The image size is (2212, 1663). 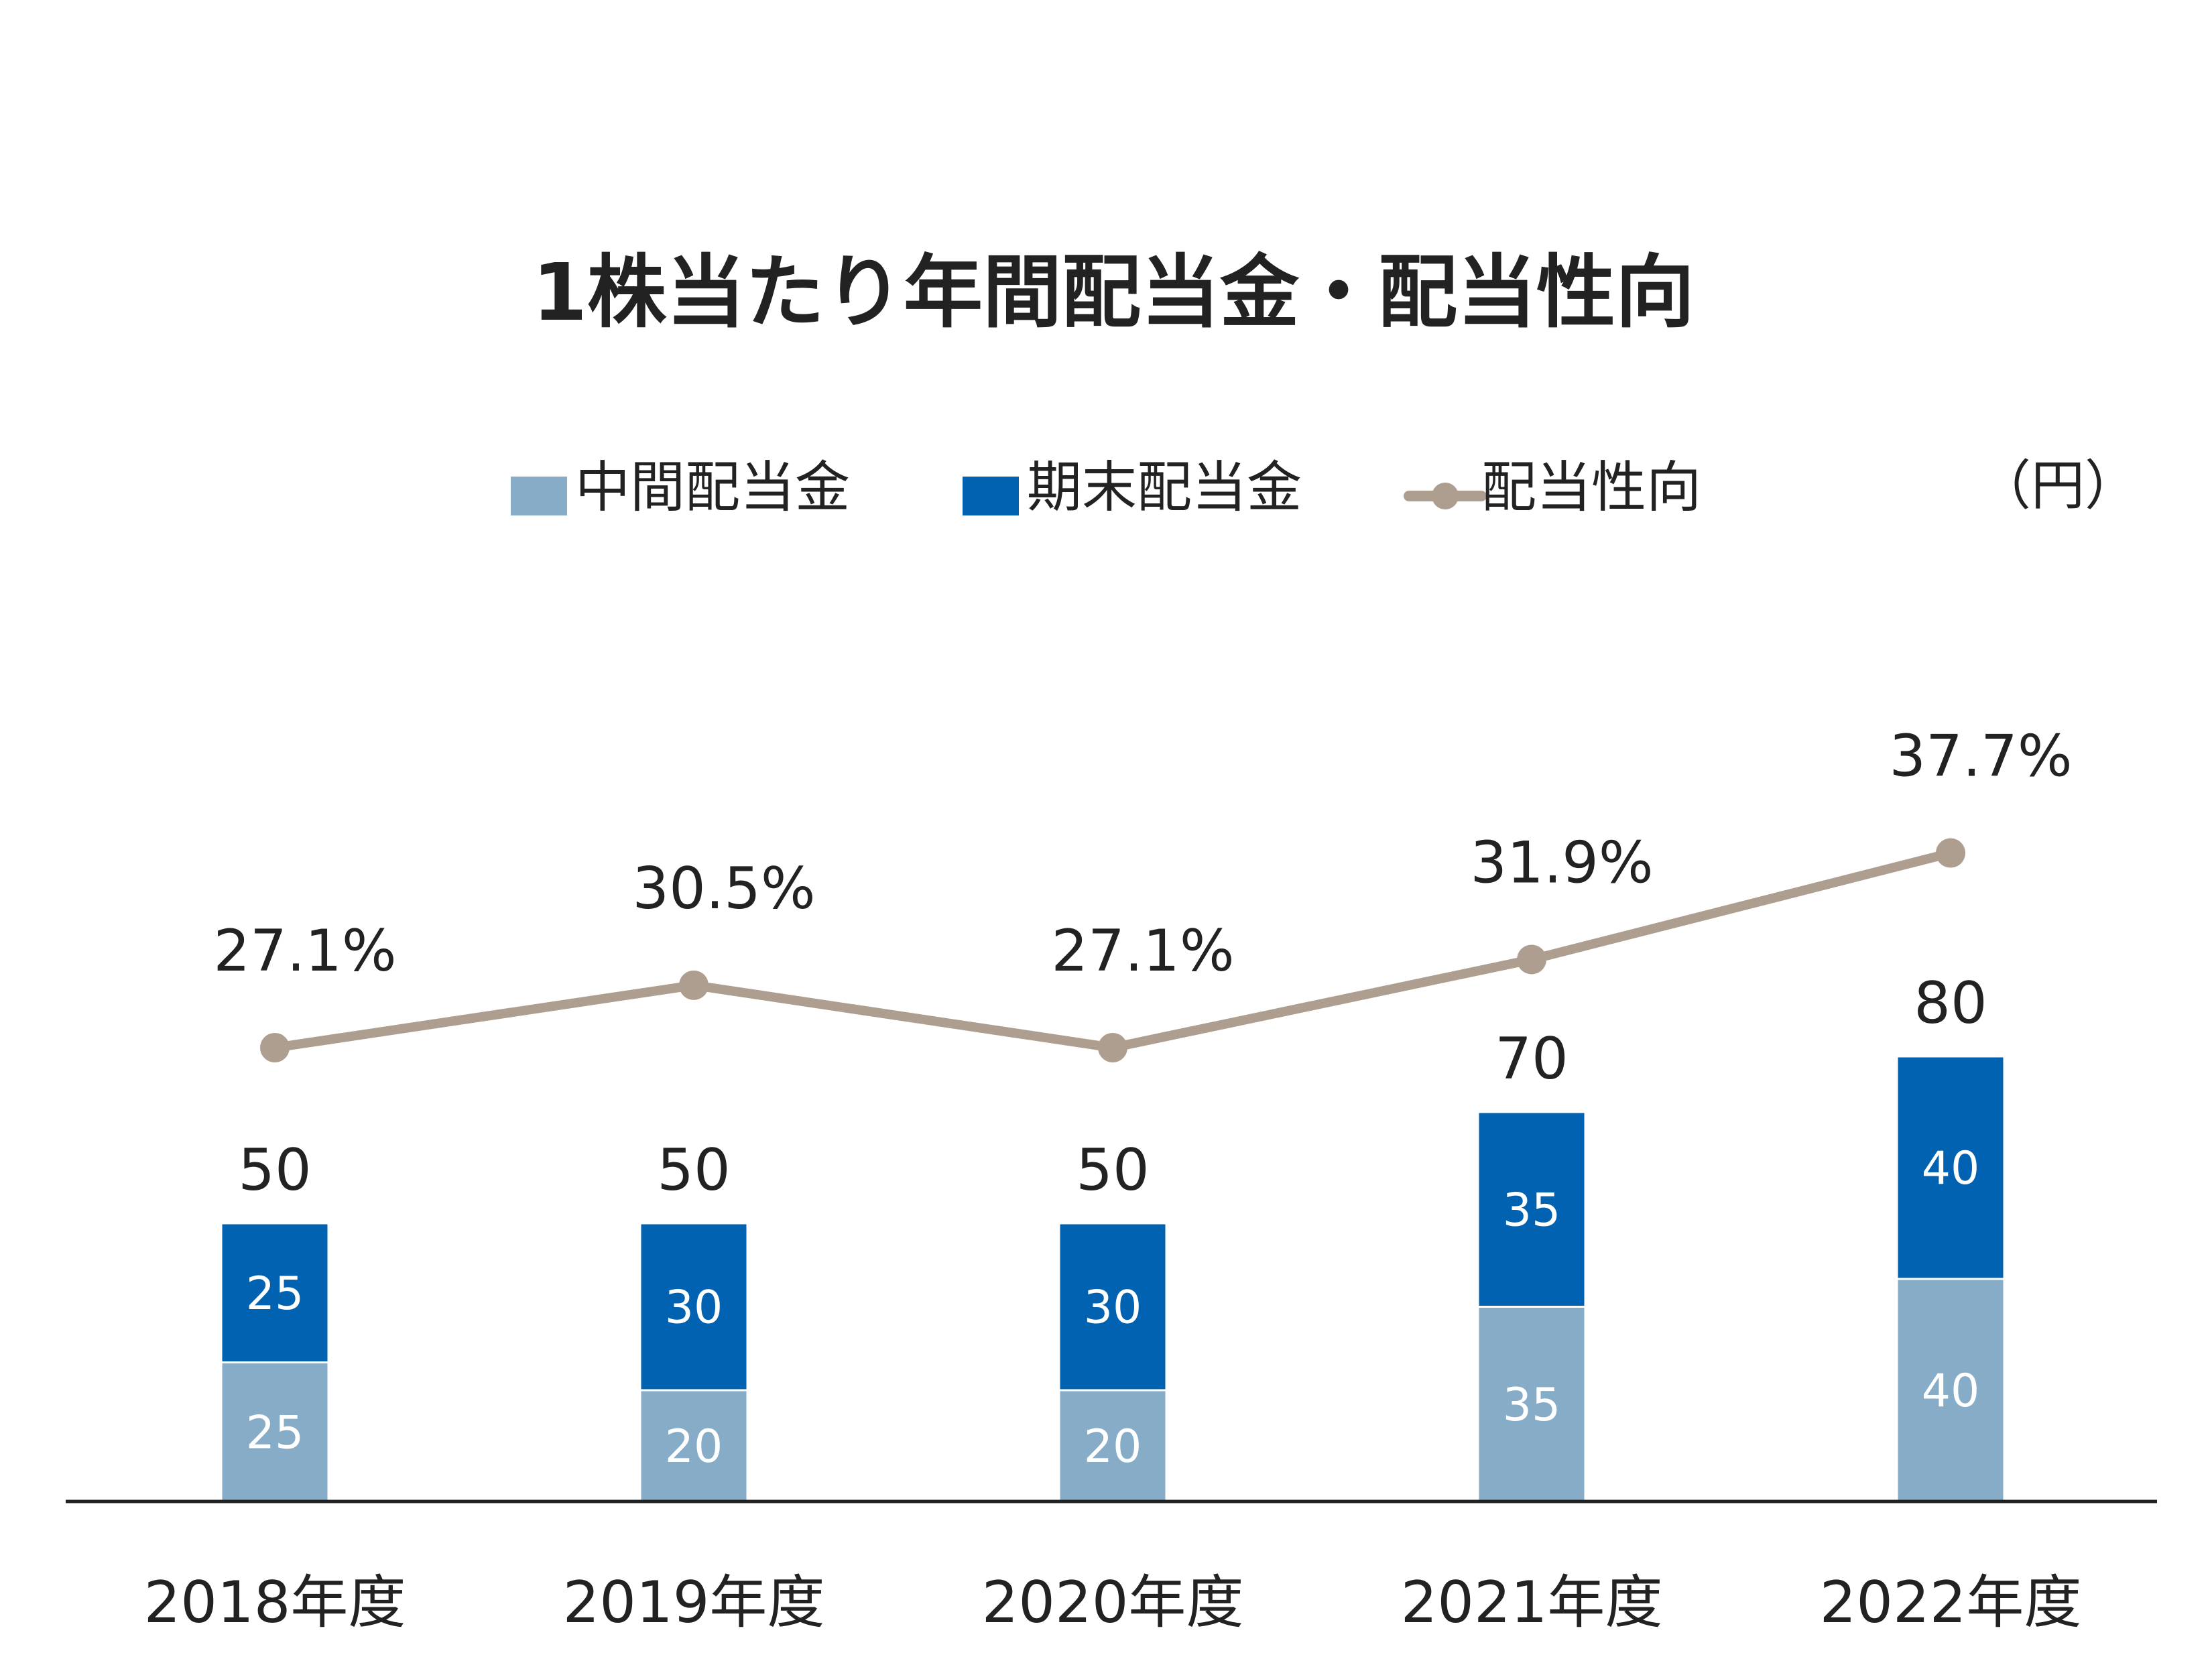 I want to click on bar-interim-label: 40, so click(x=1951, y=1392).